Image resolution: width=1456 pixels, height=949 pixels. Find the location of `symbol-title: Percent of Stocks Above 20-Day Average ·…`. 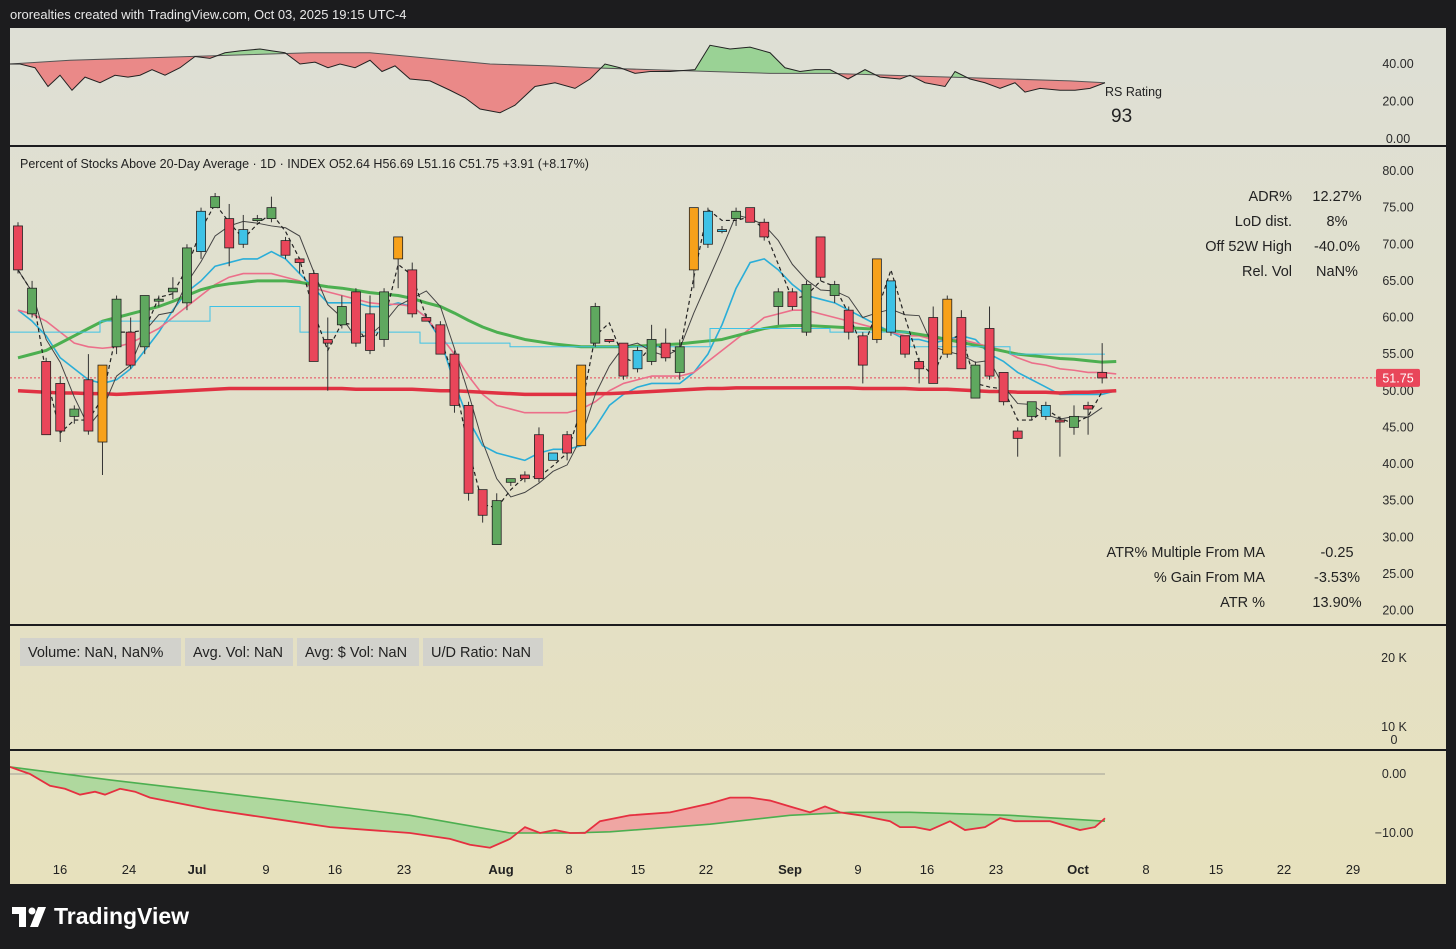

symbol-title: Percent of Stocks Above 20-Day Average ·… is located at coordinates (304, 164).